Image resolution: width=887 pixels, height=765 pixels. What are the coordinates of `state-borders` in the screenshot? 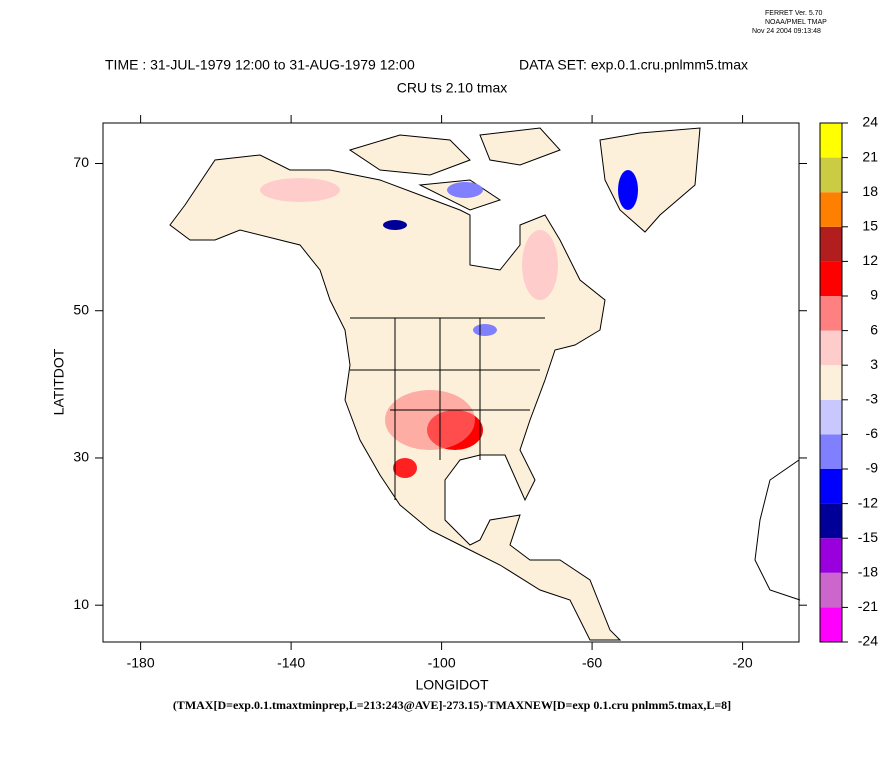 It's located at (447, 408).